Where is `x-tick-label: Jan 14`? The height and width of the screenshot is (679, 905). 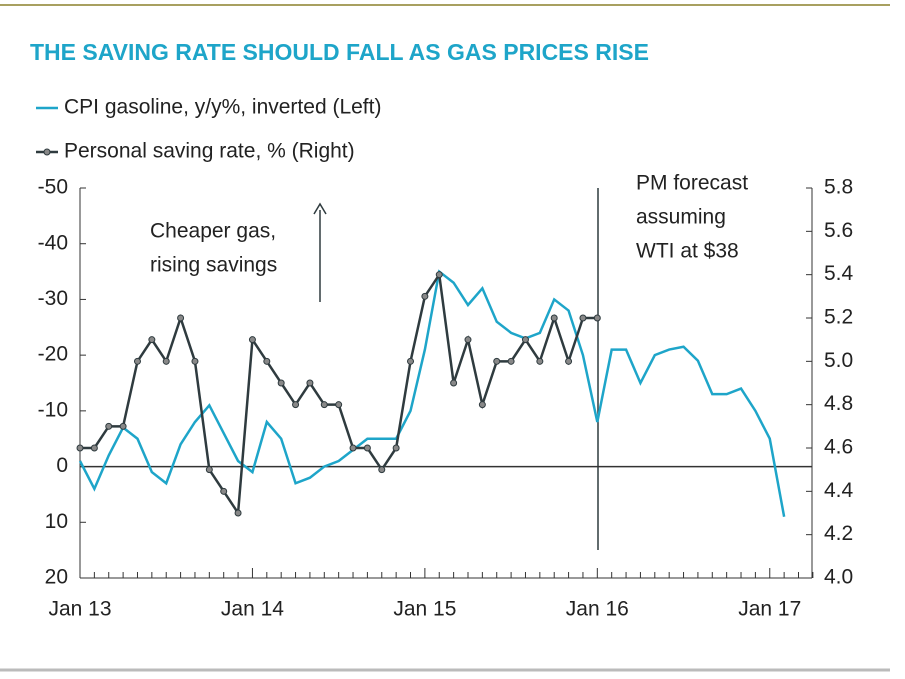
x-tick-label: Jan 14 is located at coordinates (252, 609).